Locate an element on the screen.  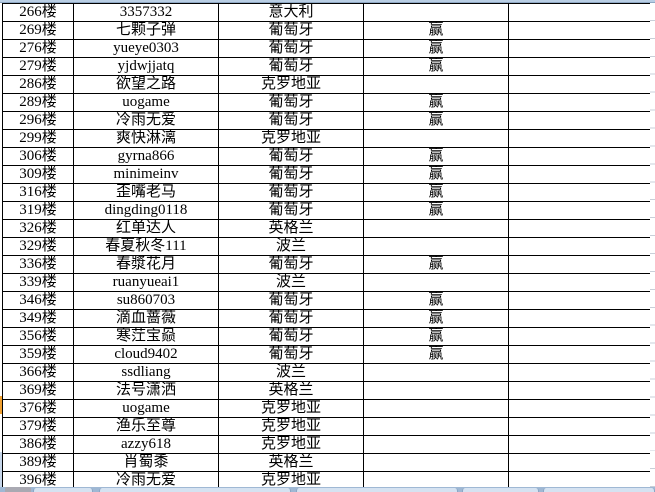
cell-floor-number: 326楼 is located at coordinates (38, 228).